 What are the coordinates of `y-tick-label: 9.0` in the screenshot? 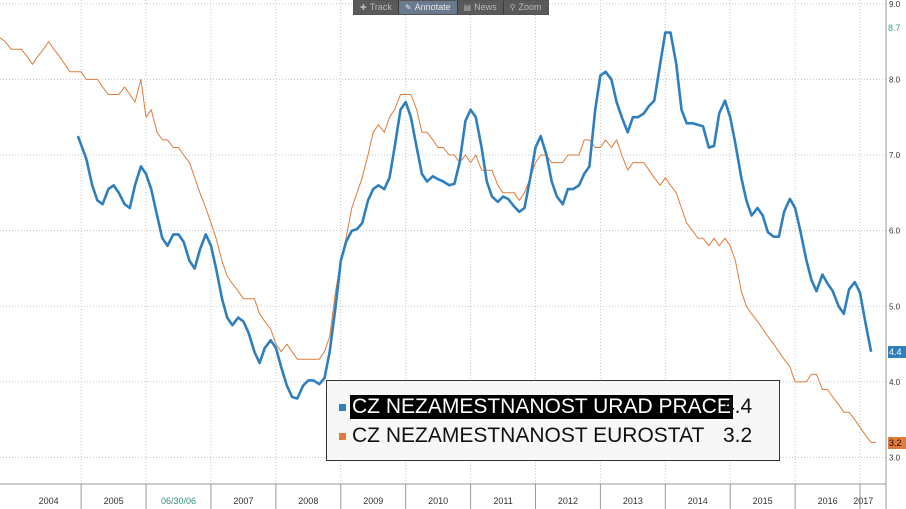 It's located at (895, 4).